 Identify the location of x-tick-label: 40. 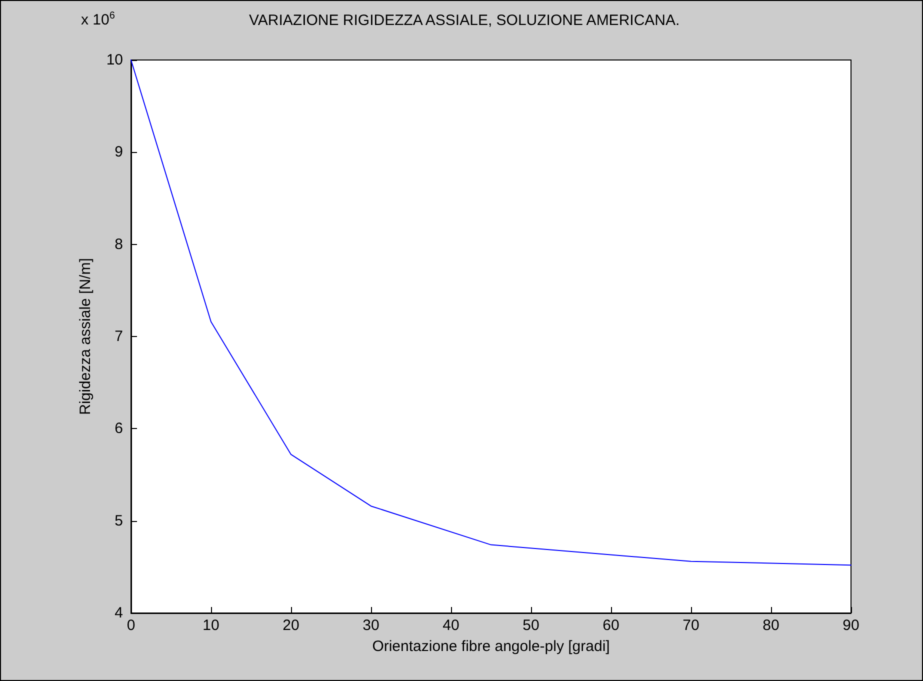
(451, 625).